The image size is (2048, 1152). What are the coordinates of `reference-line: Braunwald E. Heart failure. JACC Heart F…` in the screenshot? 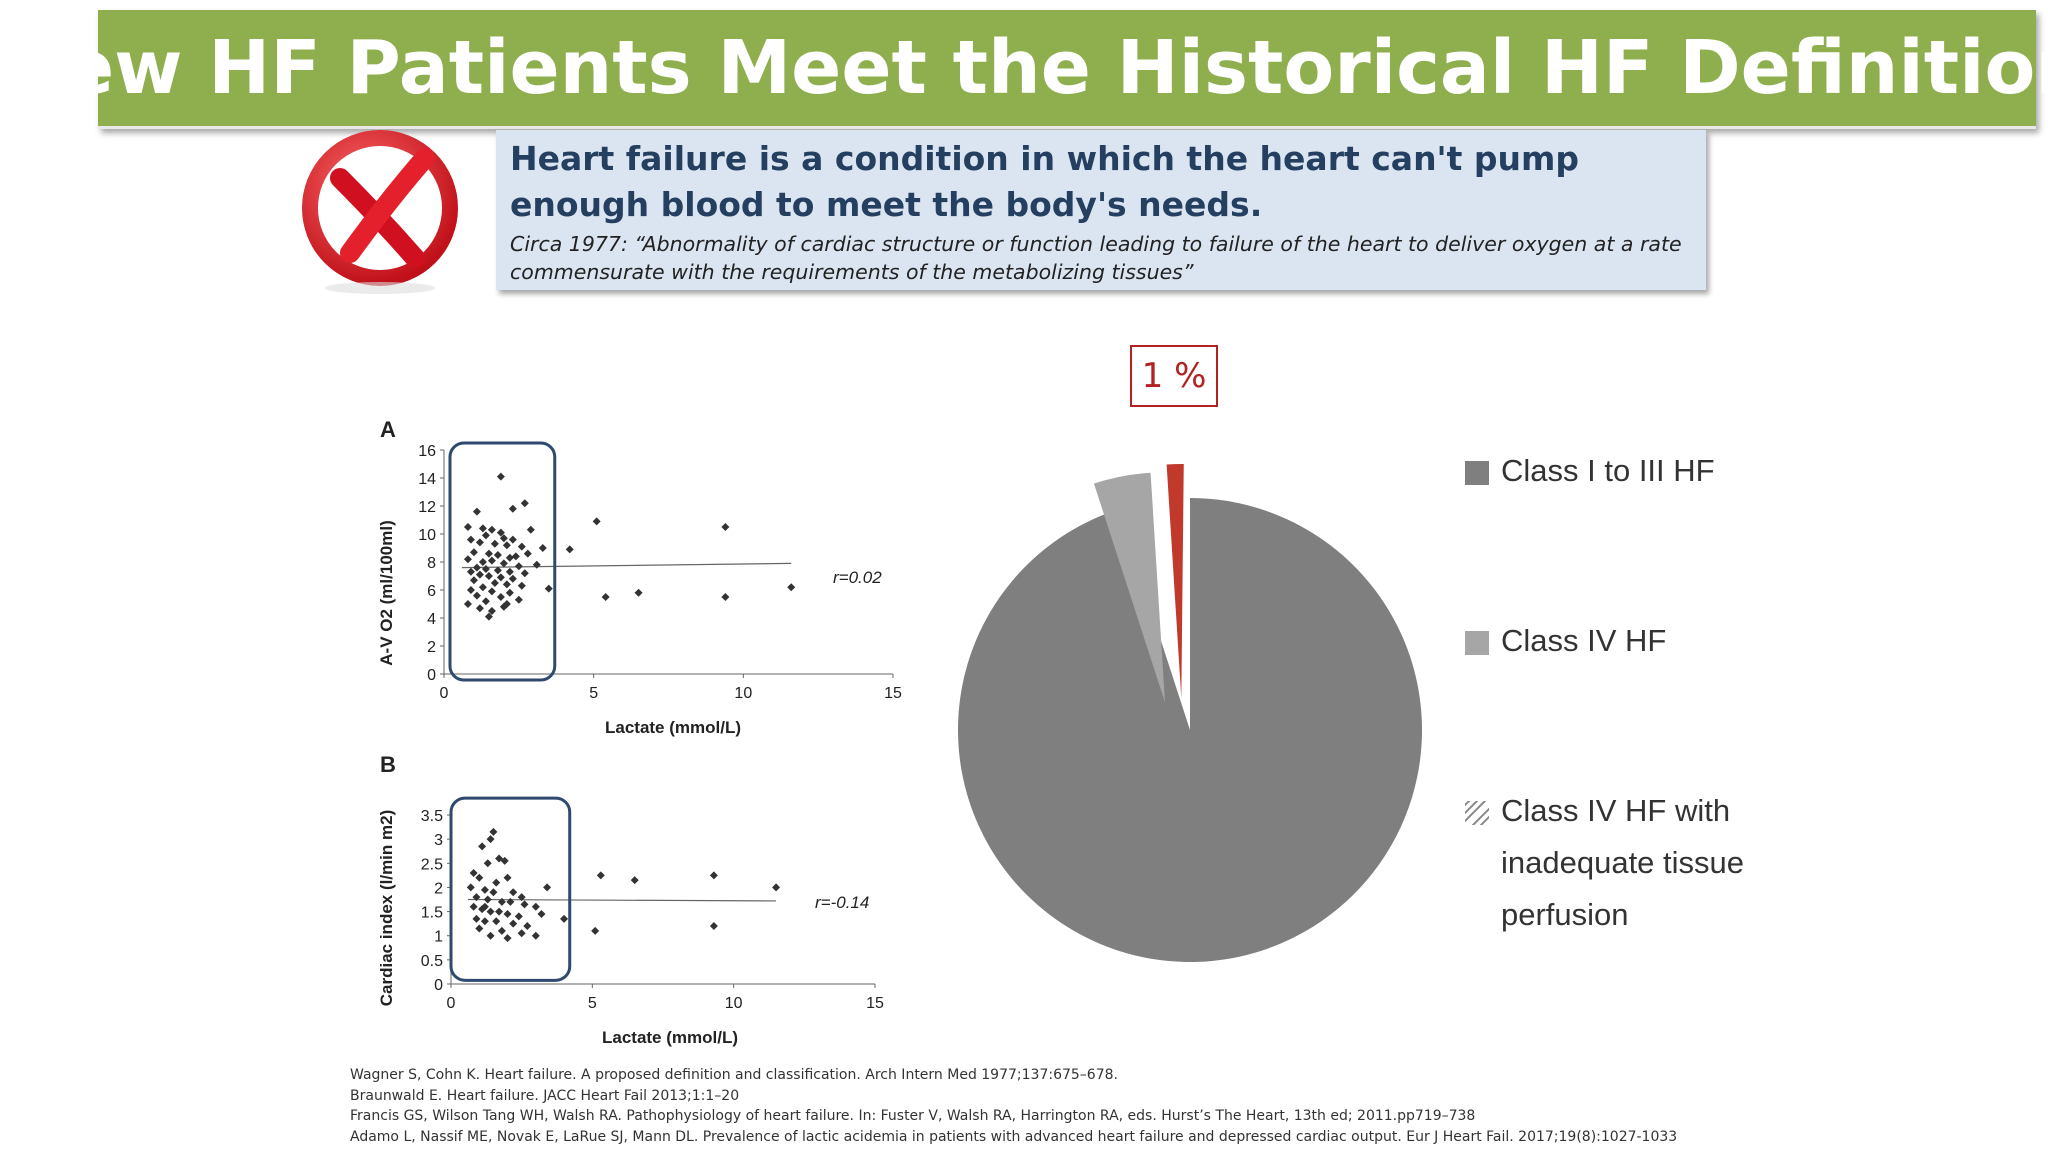 It's located at (545, 1095).